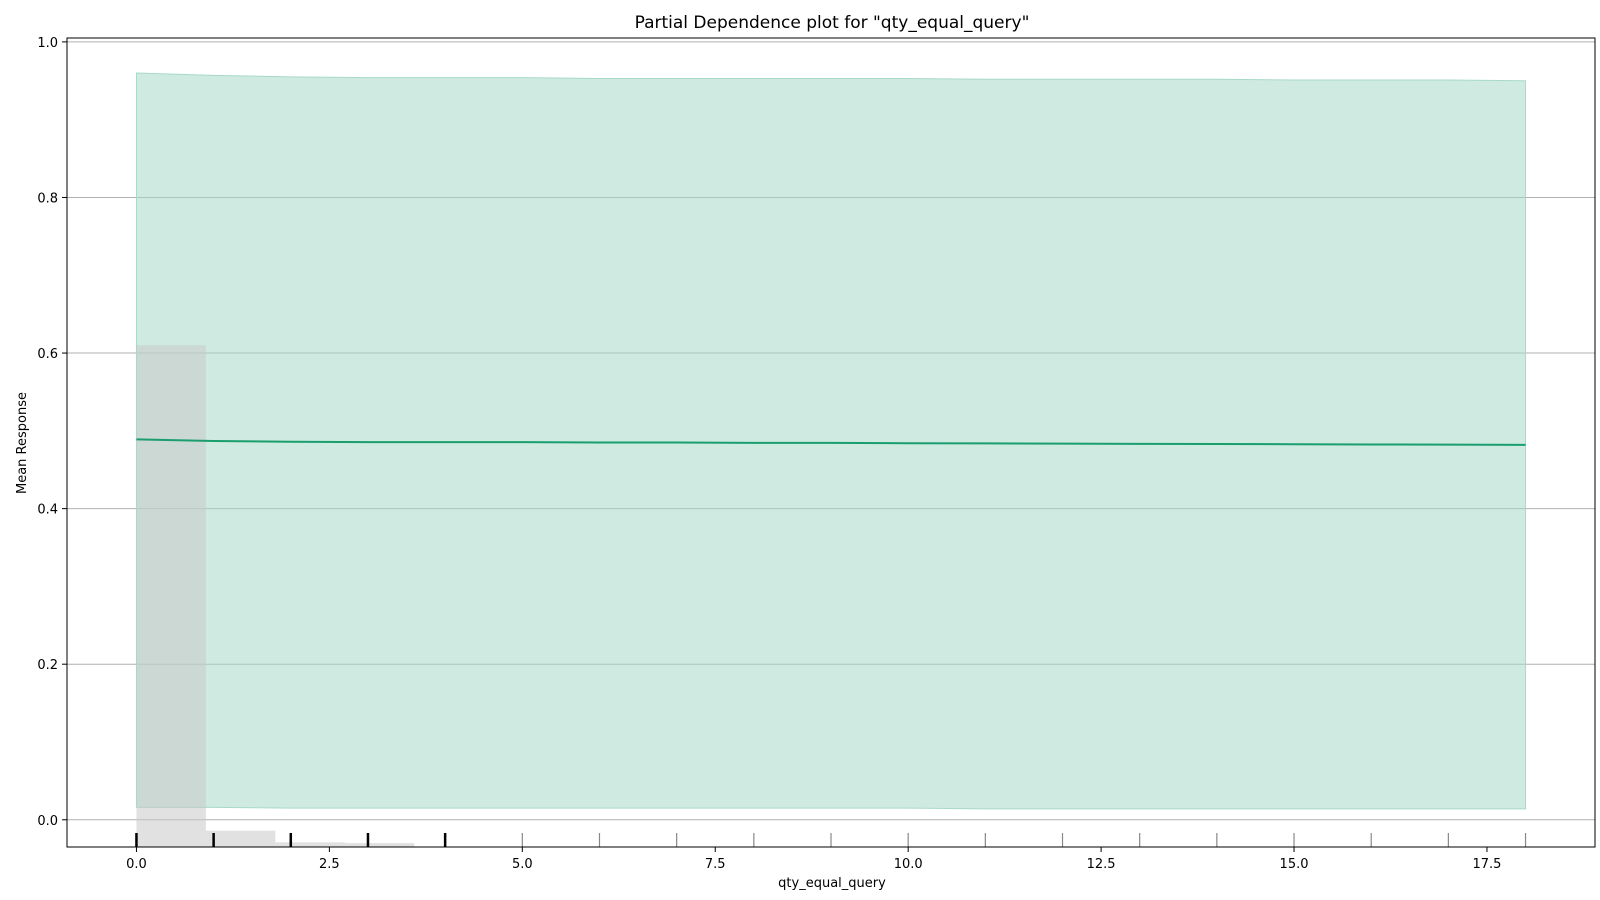 The height and width of the screenshot is (900, 1600). I want to click on response-line-group, so click(831, 442).